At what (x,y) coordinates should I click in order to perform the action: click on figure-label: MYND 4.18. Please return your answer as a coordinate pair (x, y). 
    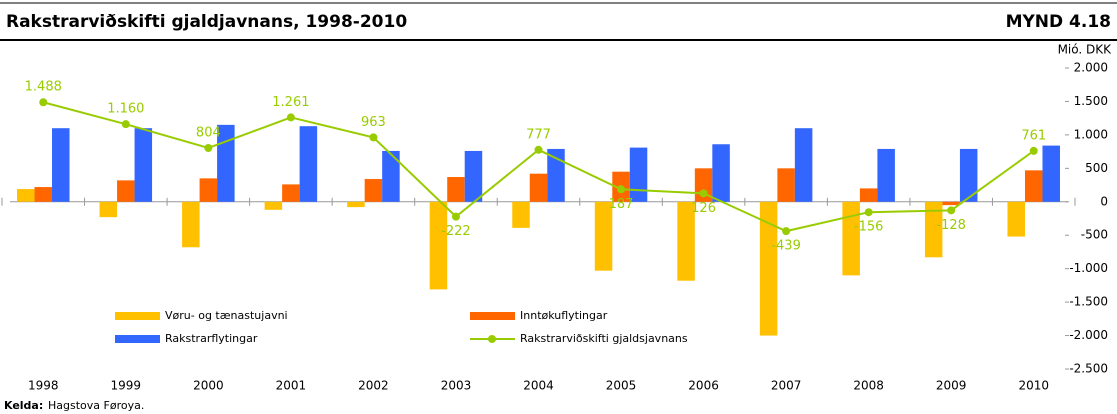
    Looking at the image, I should click on (1058, 22).